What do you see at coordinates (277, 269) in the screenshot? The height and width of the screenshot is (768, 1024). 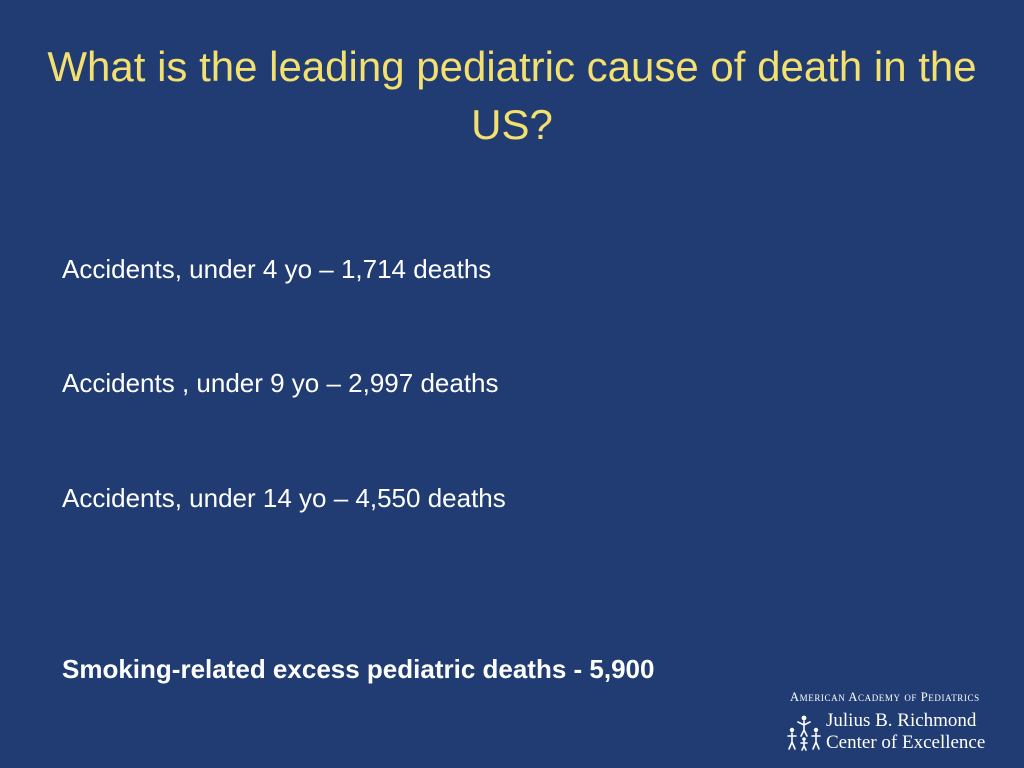 I see `stat-line-under-4: Accidents, under 4 yo – 1,714 deaths` at bounding box center [277, 269].